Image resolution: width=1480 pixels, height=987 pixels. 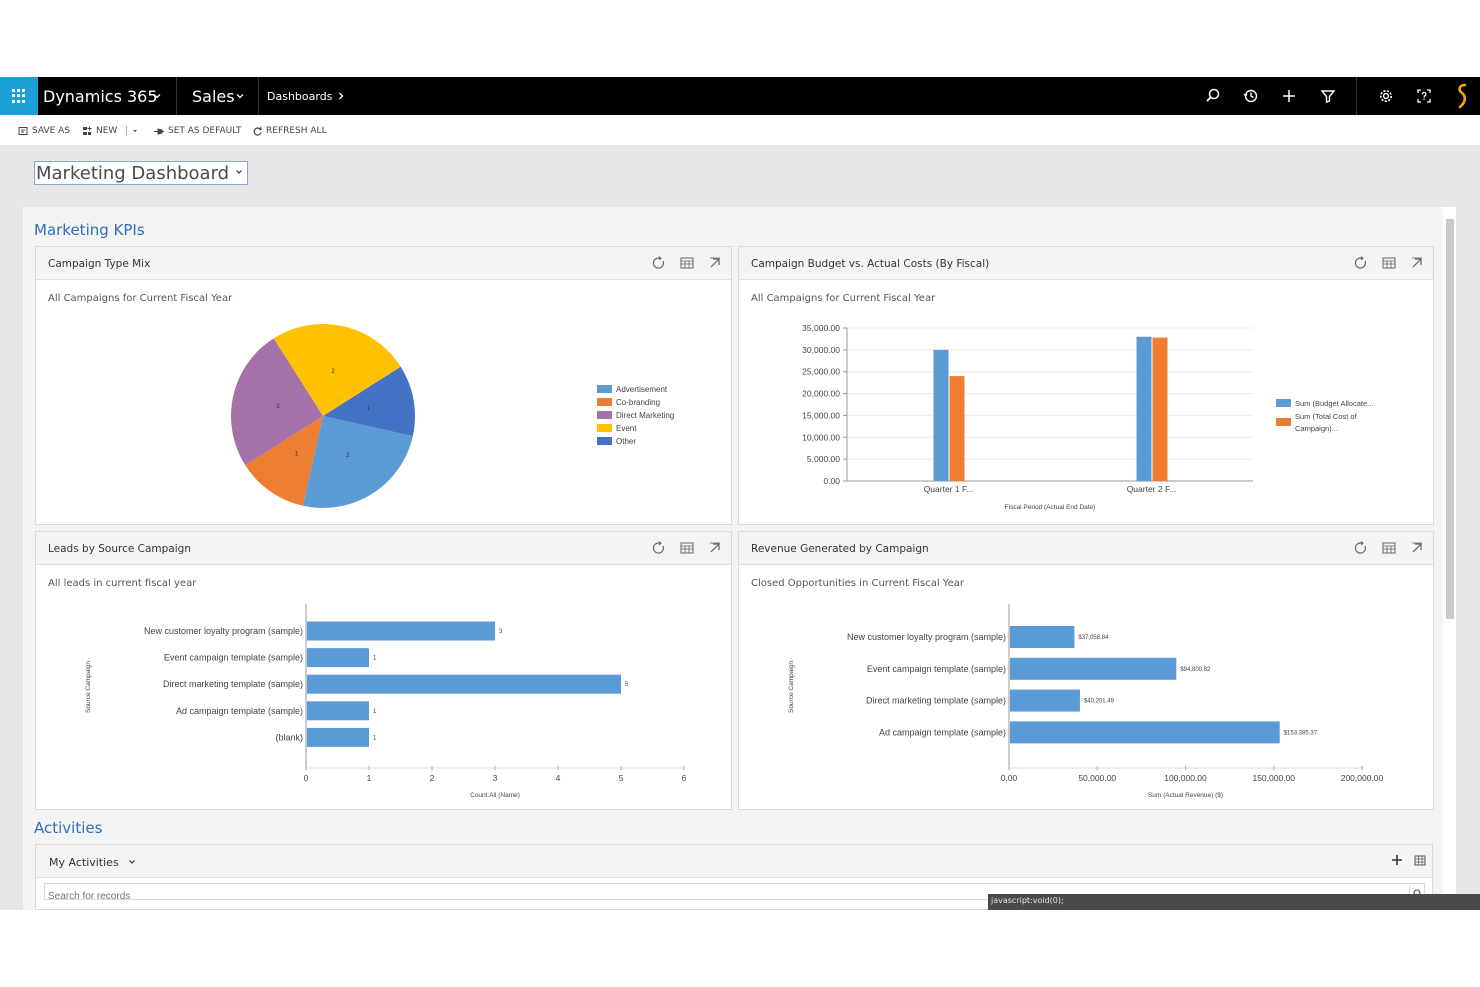 I want to click on data-label: $94,800.82, so click(x=1195, y=670).